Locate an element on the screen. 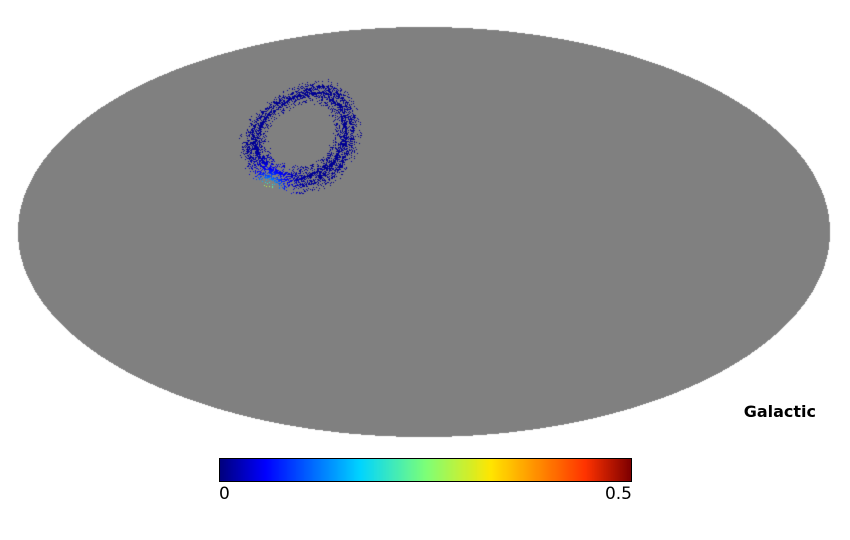 The height and width of the screenshot is (540, 850). coordinate-system-label: Galactic is located at coordinates (779, 411).